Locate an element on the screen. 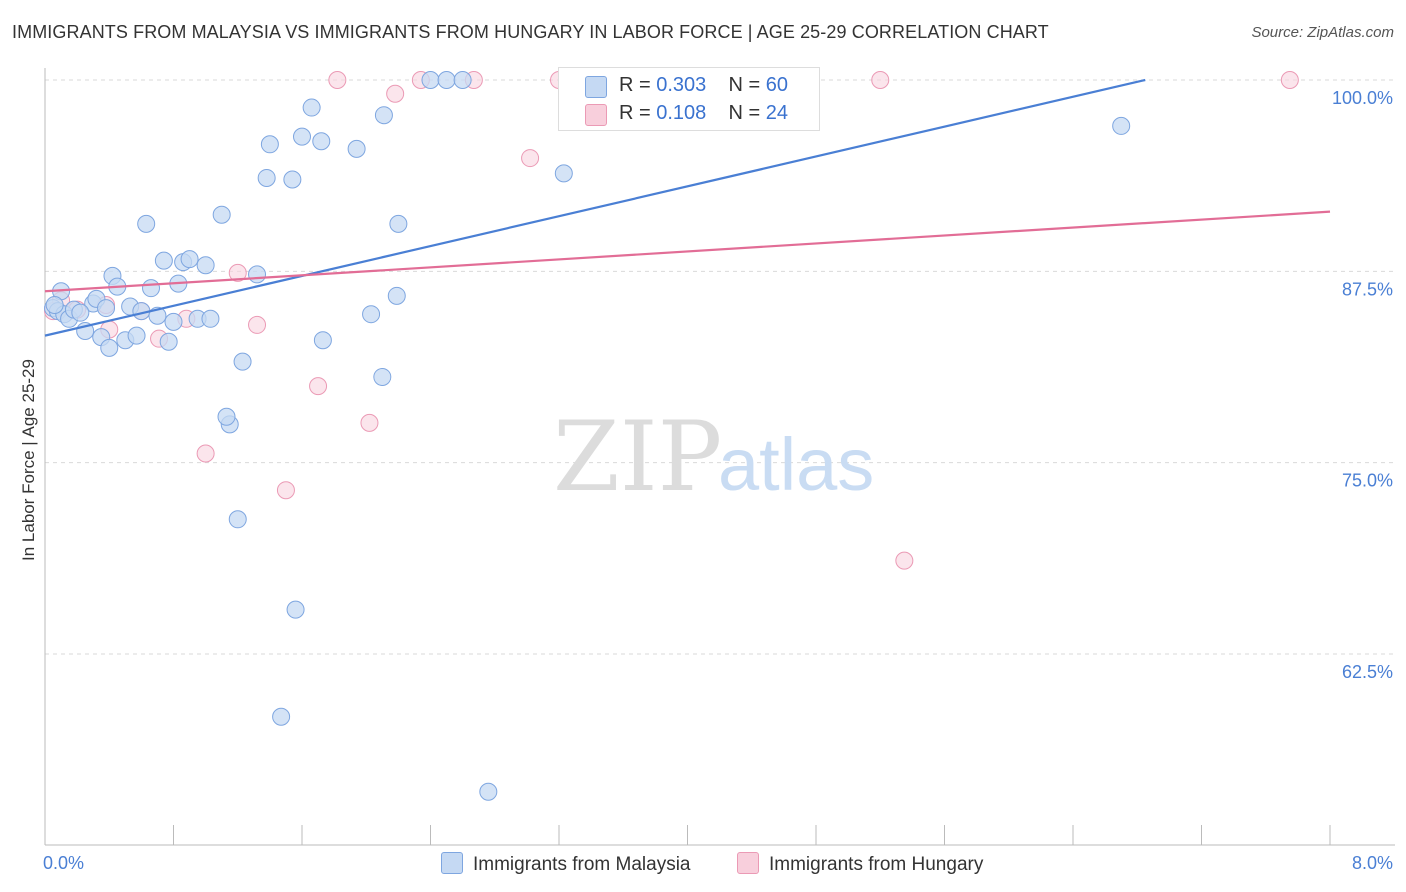 Image resolution: width=1406 pixels, height=892 pixels. legend-n-value-malaysia: 60 is located at coordinates (777, 85).